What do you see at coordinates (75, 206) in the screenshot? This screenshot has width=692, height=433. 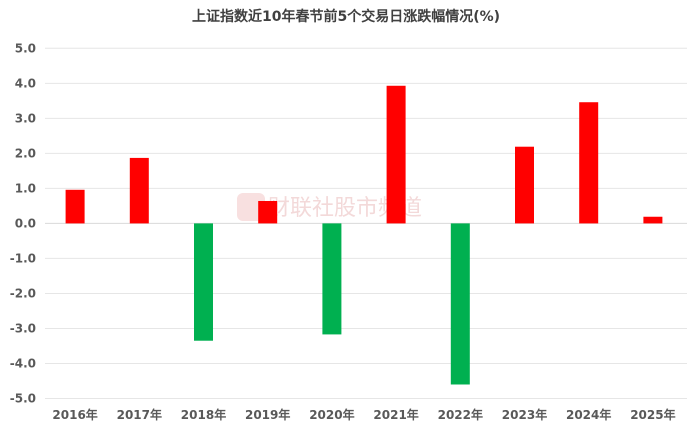 I see `bar-2016年` at bounding box center [75, 206].